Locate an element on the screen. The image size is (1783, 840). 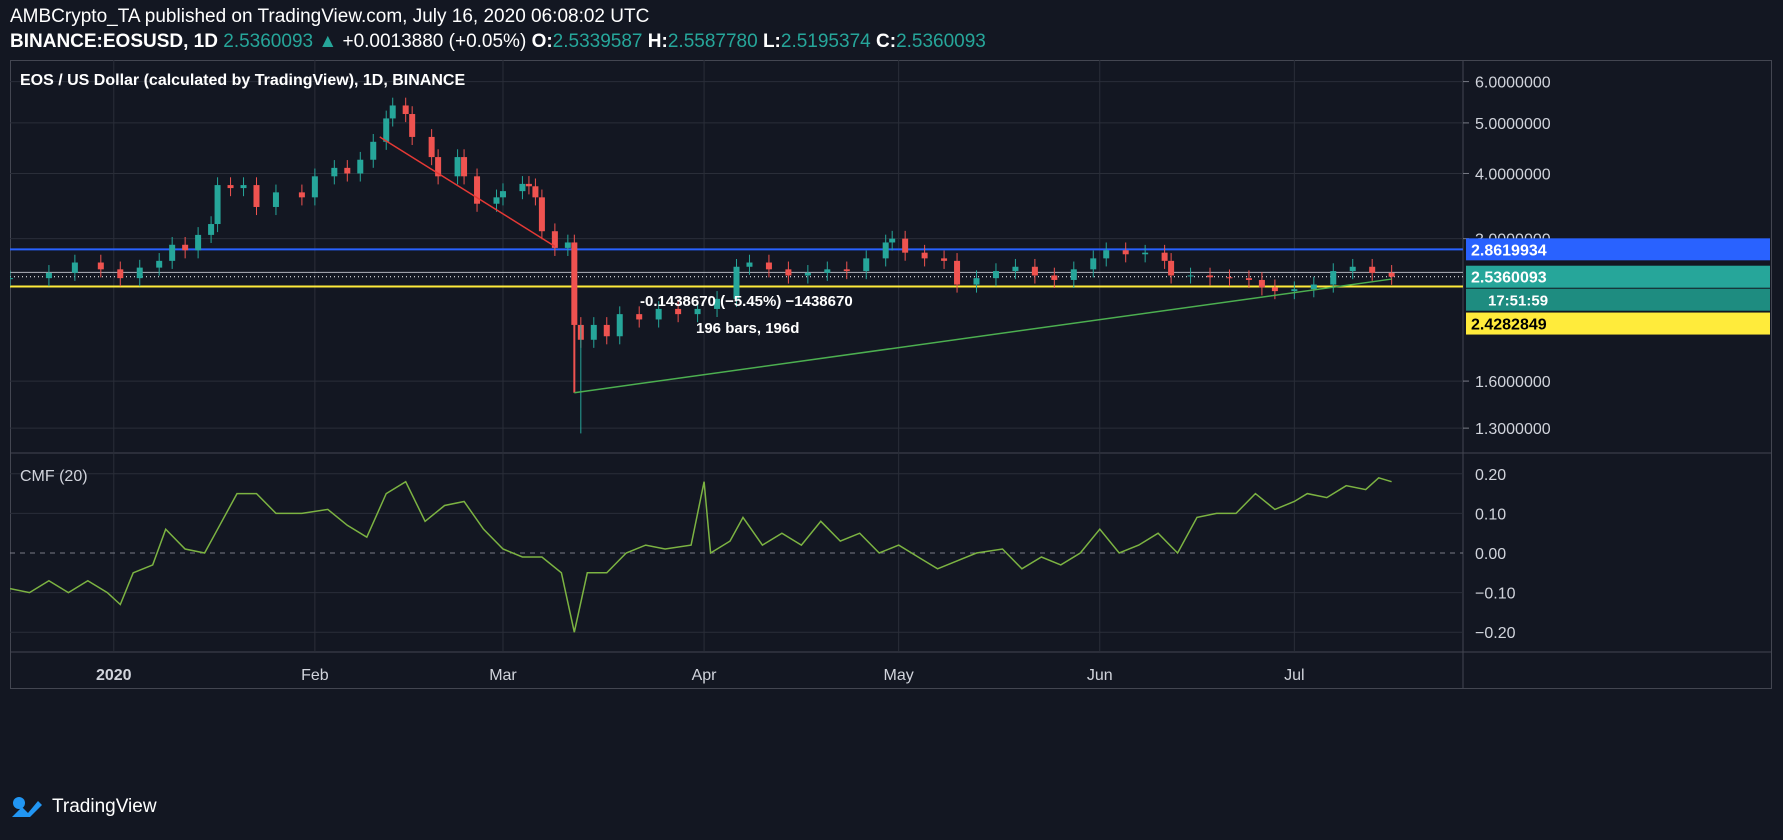
change-value: +0.0013880 (+0.05%) is located at coordinates (434, 41).